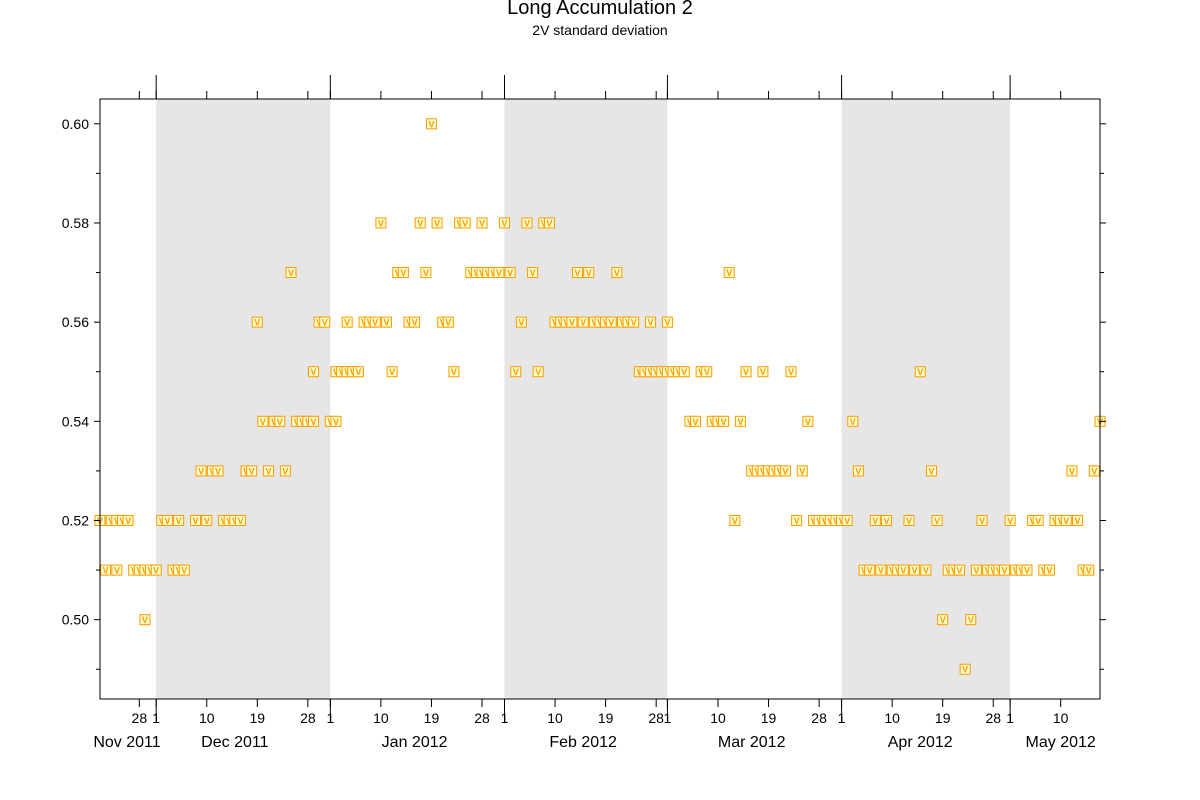 The width and height of the screenshot is (1200, 800). I want to click on y-tick-label: 0.56, so click(75, 322).